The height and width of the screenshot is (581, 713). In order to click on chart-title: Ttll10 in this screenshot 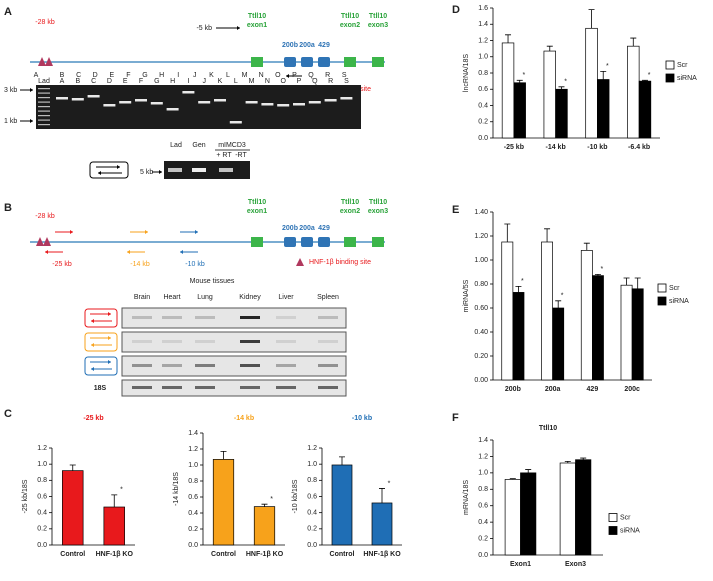, I will do `click(548, 428)`.